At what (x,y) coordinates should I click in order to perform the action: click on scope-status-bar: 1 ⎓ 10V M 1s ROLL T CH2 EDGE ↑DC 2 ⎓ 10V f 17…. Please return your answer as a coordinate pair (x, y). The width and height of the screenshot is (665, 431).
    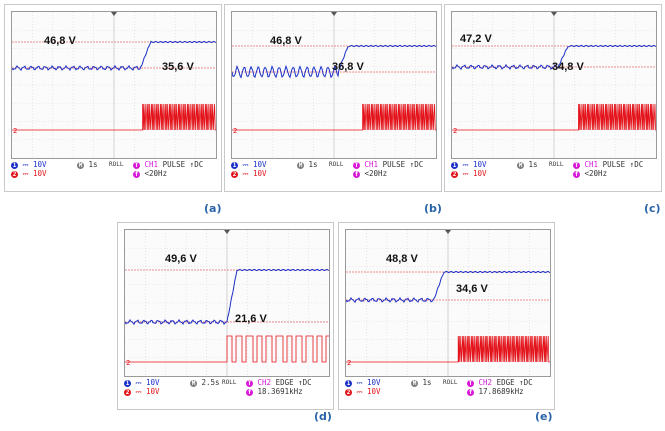
    Looking at the image, I should click on (447, 388).